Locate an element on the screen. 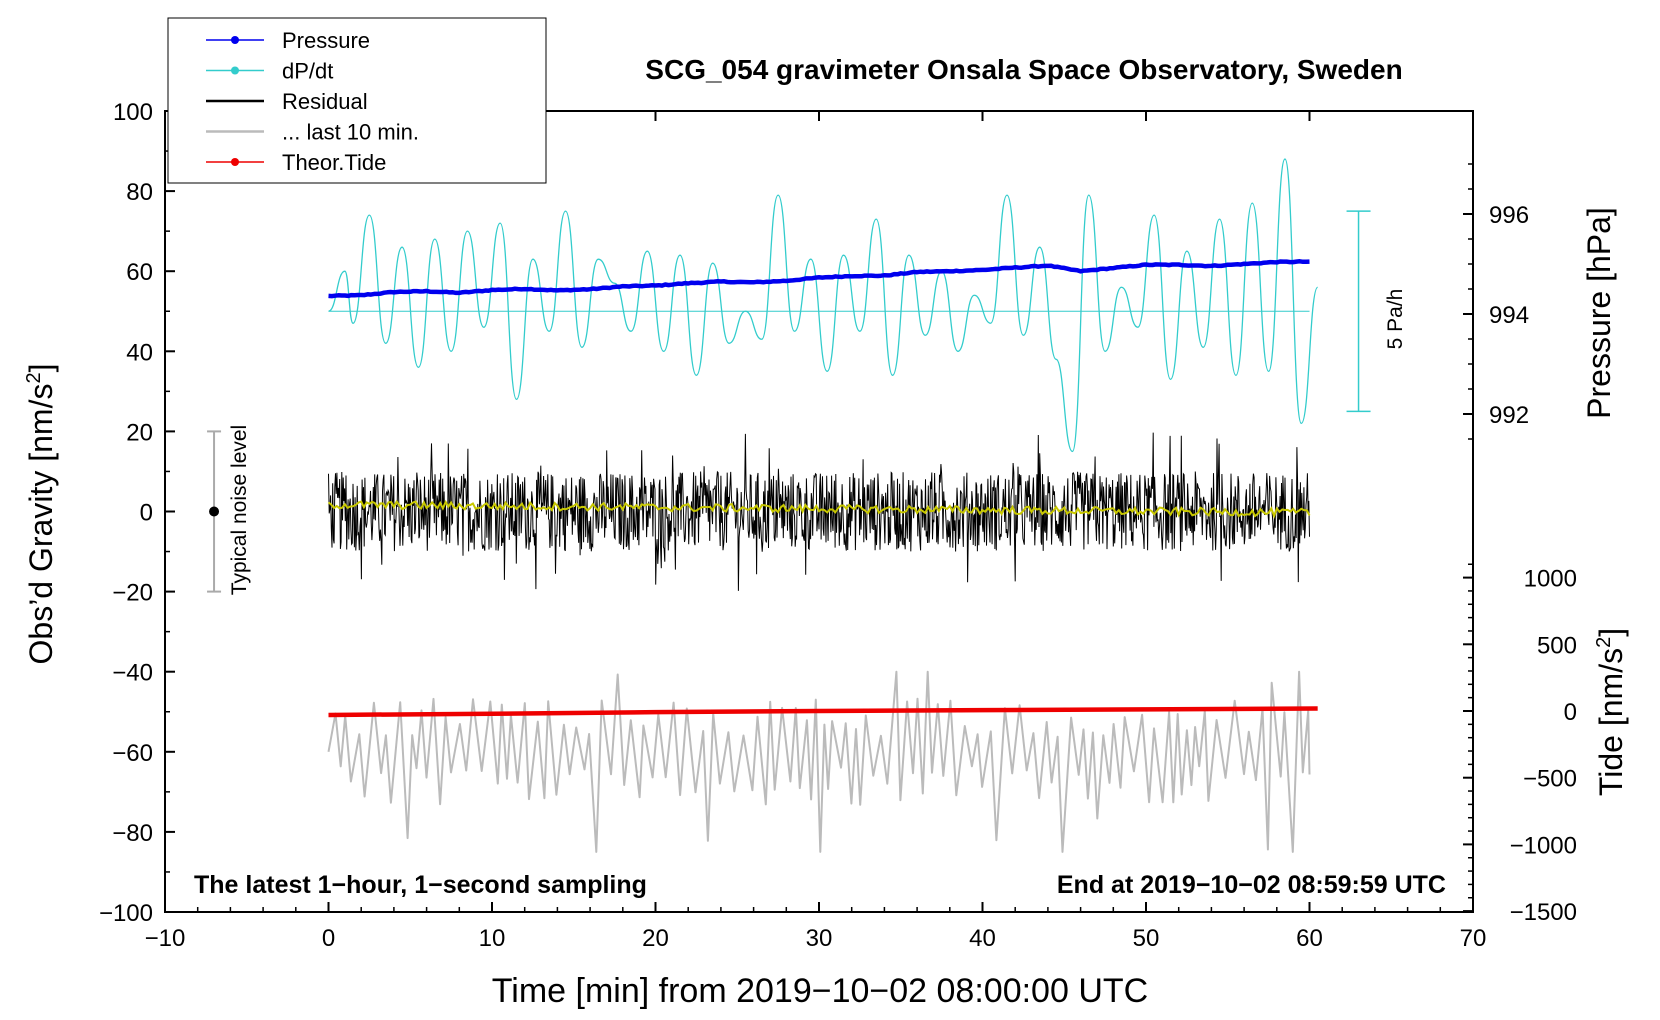 Image resolution: width=1660 pixels, height=1020 pixels. y-tick-label: −100 is located at coordinates (126, 913).